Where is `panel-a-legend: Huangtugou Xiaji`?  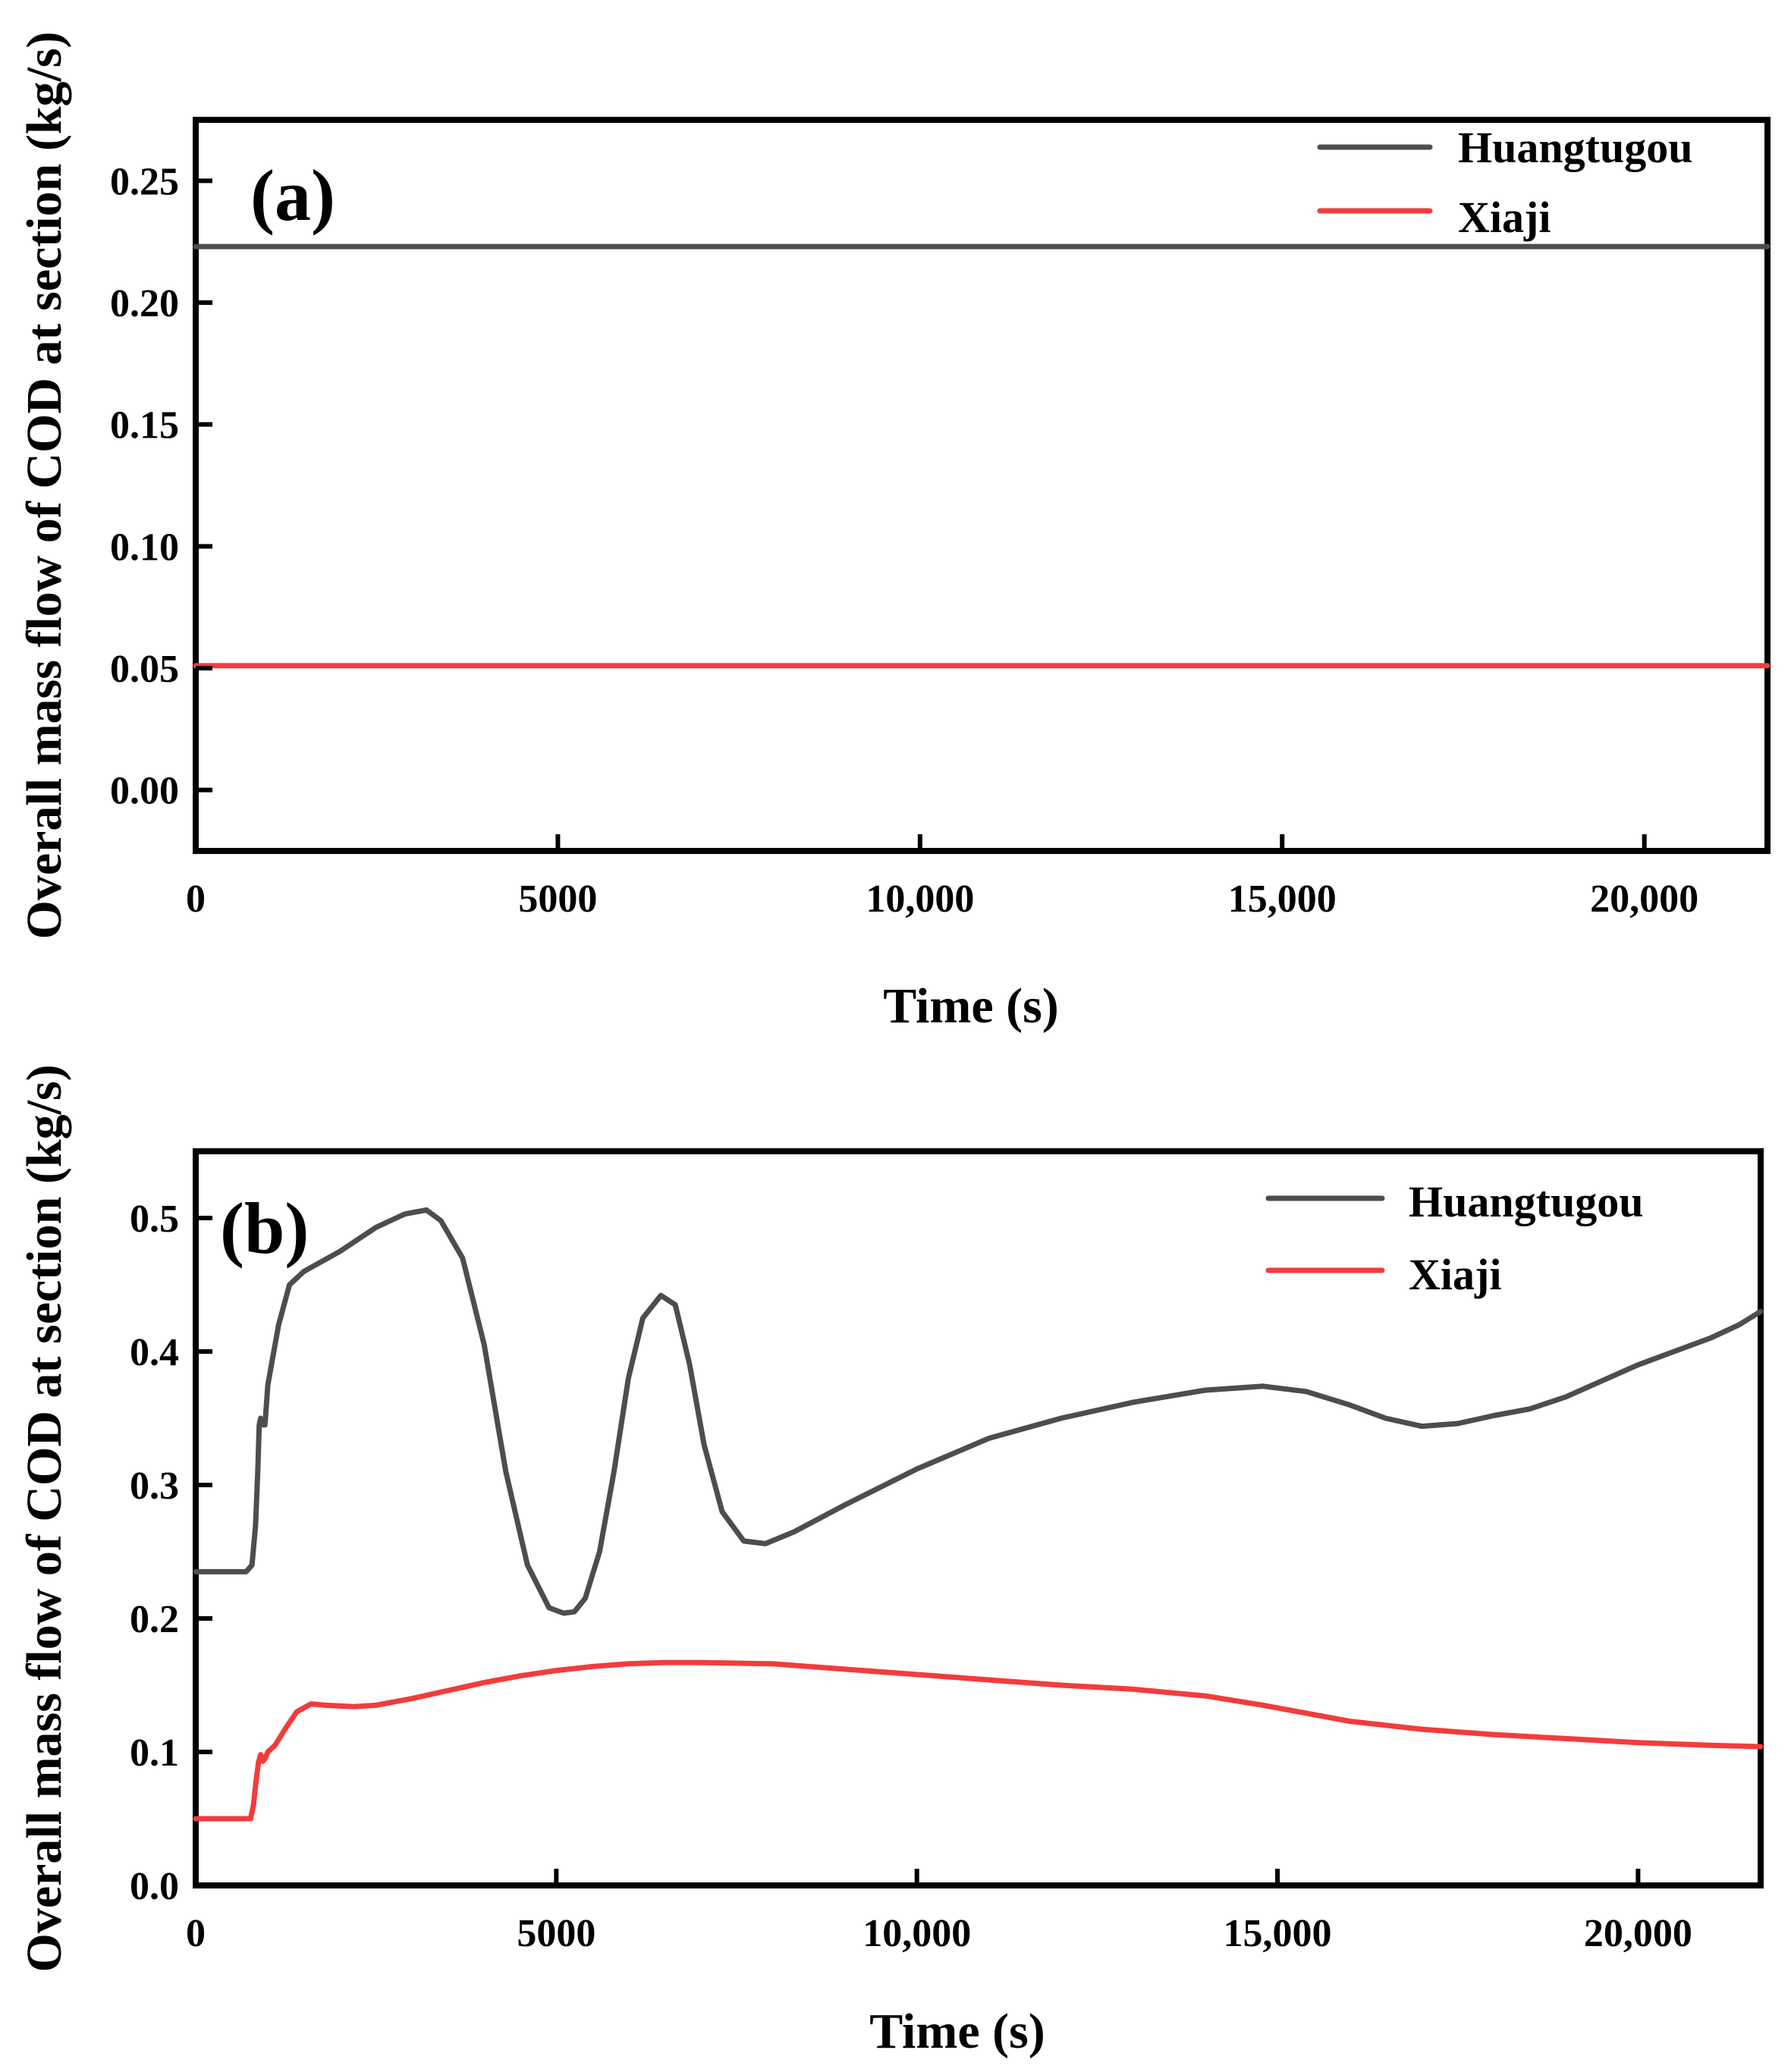
panel-a-legend: Huangtugou Xiaji is located at coordinates (1504, 182).